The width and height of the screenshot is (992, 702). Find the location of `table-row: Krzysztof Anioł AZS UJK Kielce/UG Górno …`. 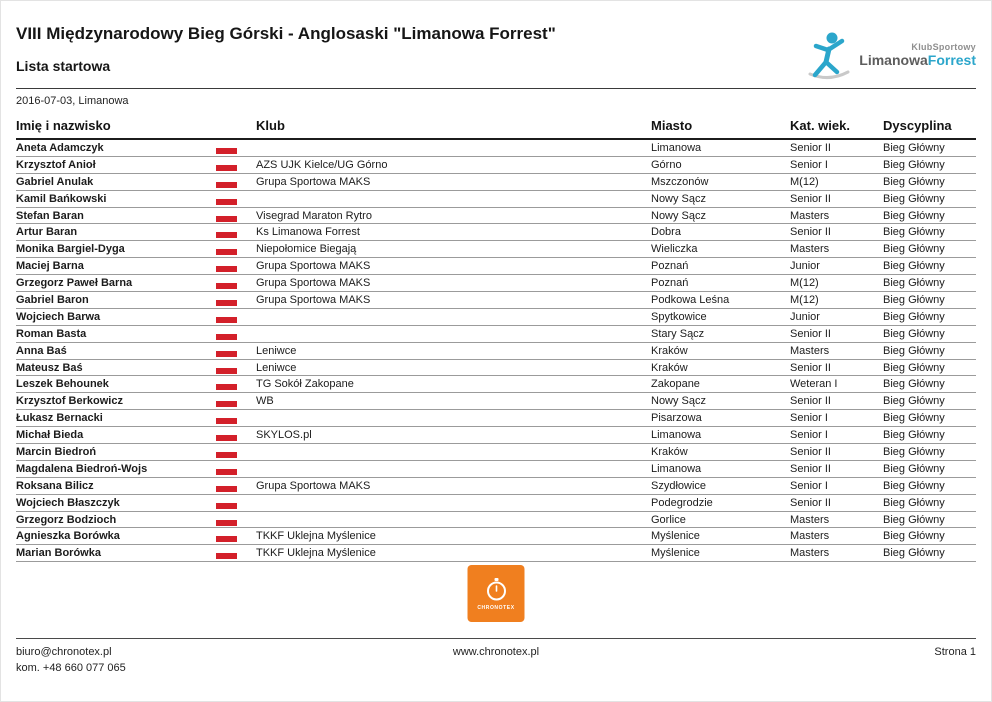

table-row: Krzysztof Anioł AZS UJK Kielce/UG Górno … is located at coordinates (496, 165).